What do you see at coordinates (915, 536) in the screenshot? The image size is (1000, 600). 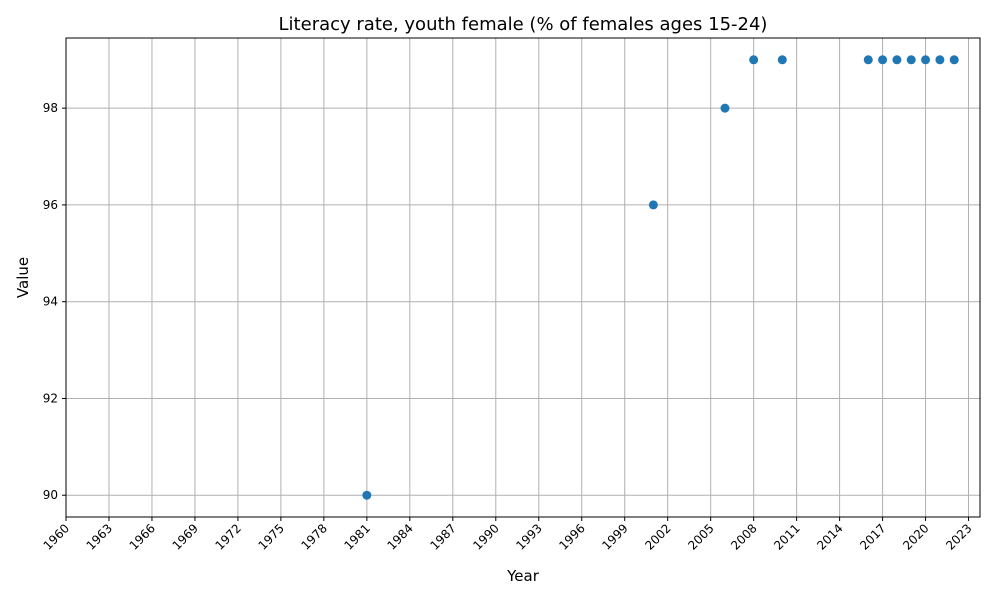 I see `x-tick-label: 2020` at bounding box center [915, 536].